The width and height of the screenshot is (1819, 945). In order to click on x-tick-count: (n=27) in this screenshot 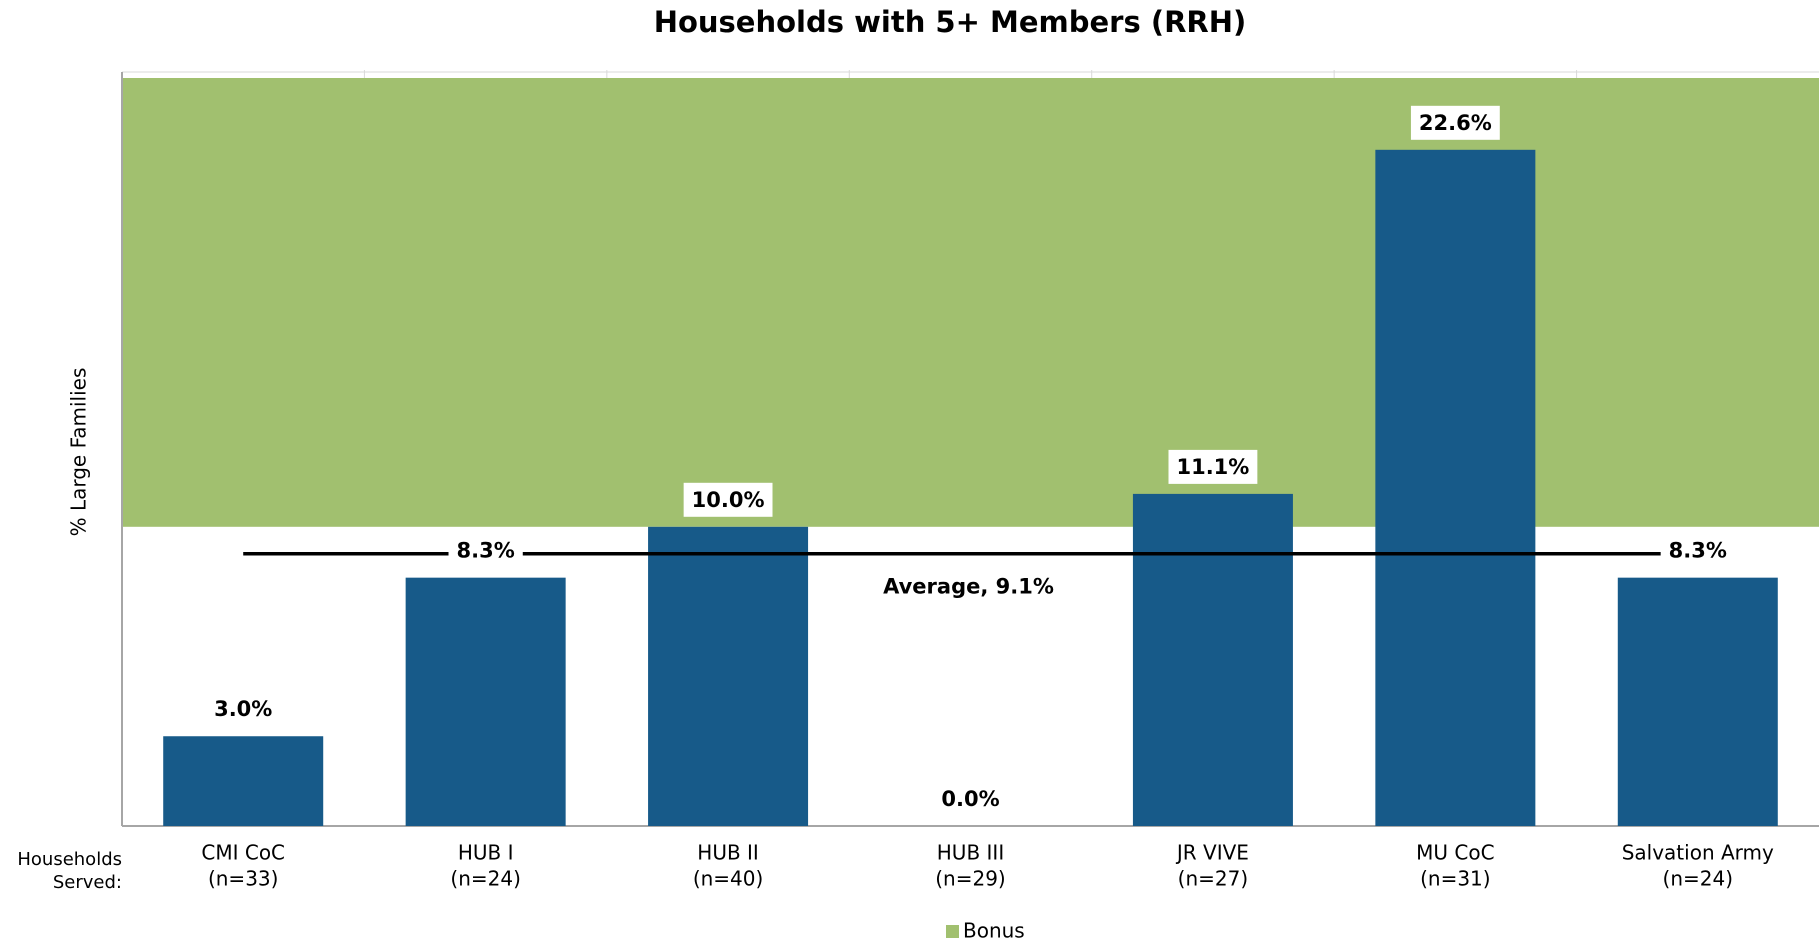, I will do `click(1213, 879)`.